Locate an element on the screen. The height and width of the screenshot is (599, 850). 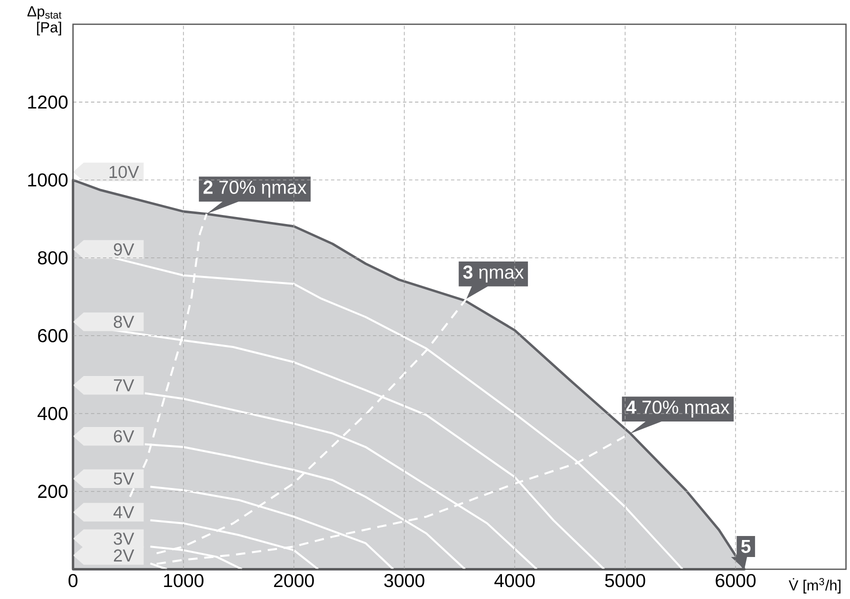
series-label: 10V is located at coordinates (125, 172).